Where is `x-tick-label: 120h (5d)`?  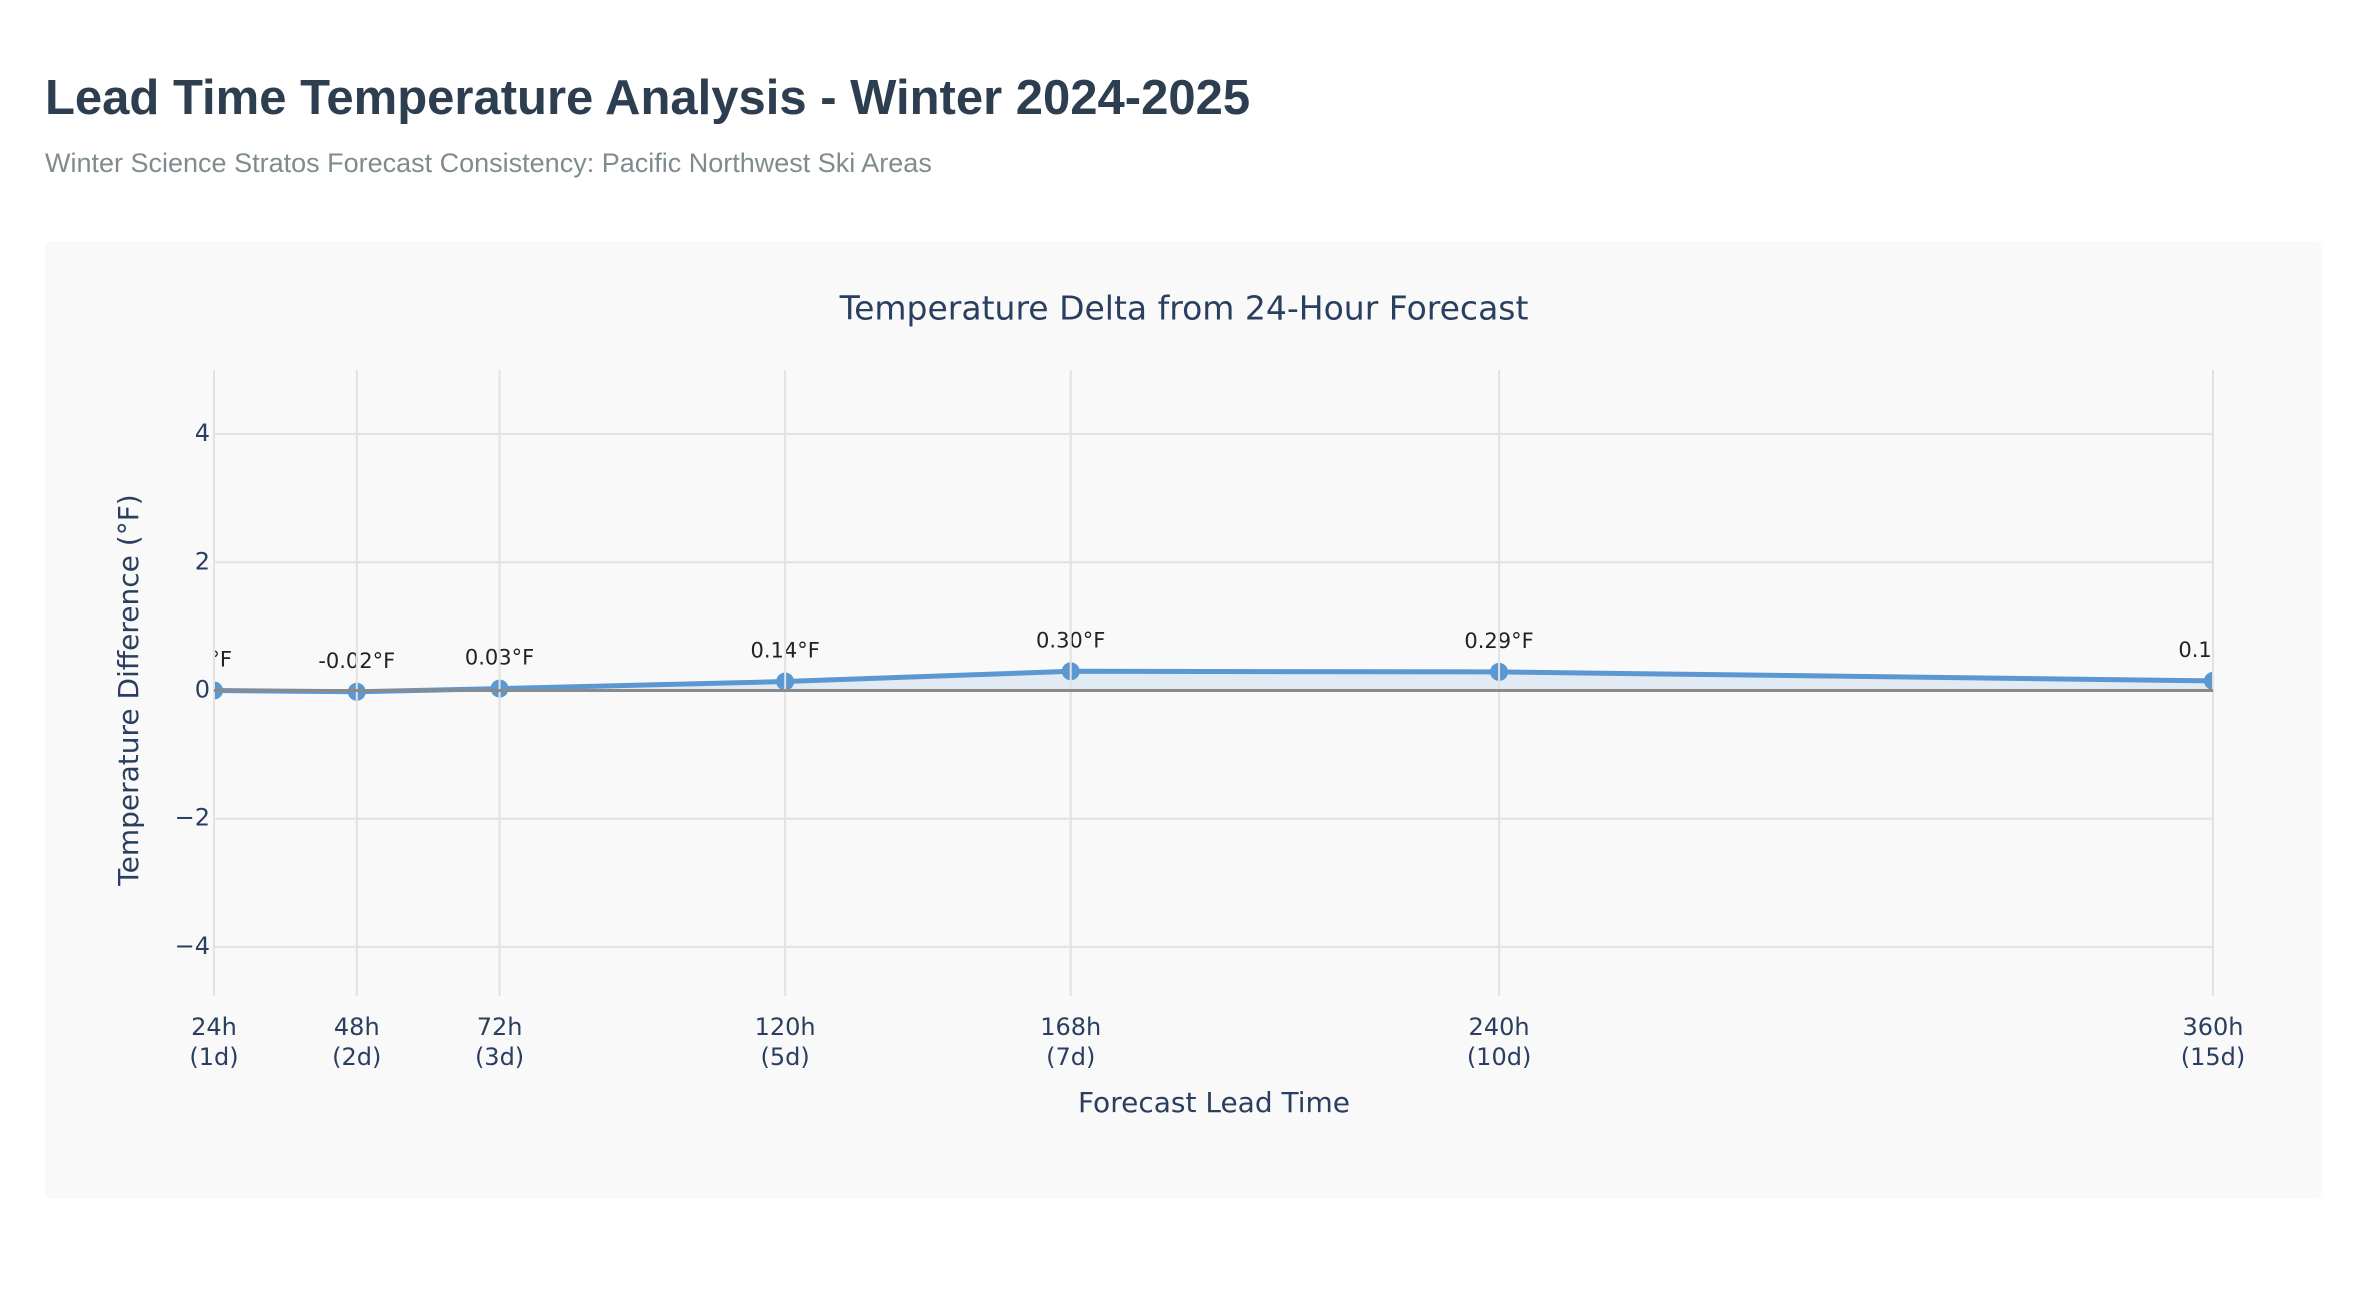
x-tick-label: 120h (5d) is located at coordinates (785, 1042).